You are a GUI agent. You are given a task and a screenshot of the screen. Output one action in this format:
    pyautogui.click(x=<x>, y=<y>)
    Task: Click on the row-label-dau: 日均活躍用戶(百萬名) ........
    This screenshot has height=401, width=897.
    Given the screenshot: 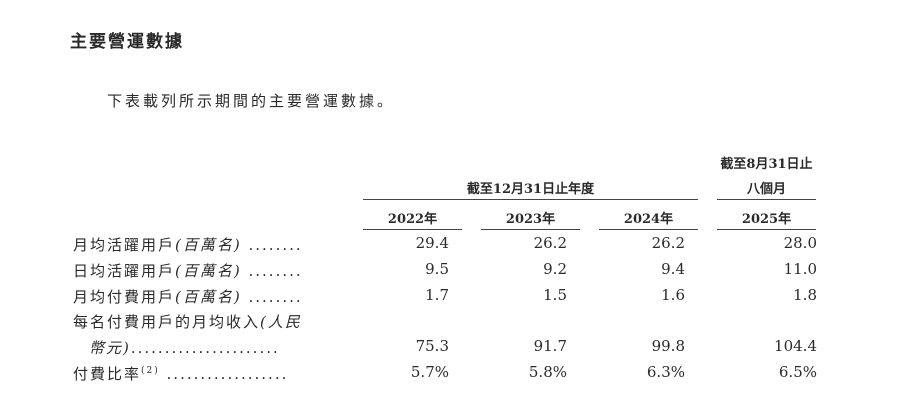 What is the action you would take?
    pyautogui.click(x=188, y=271)
    